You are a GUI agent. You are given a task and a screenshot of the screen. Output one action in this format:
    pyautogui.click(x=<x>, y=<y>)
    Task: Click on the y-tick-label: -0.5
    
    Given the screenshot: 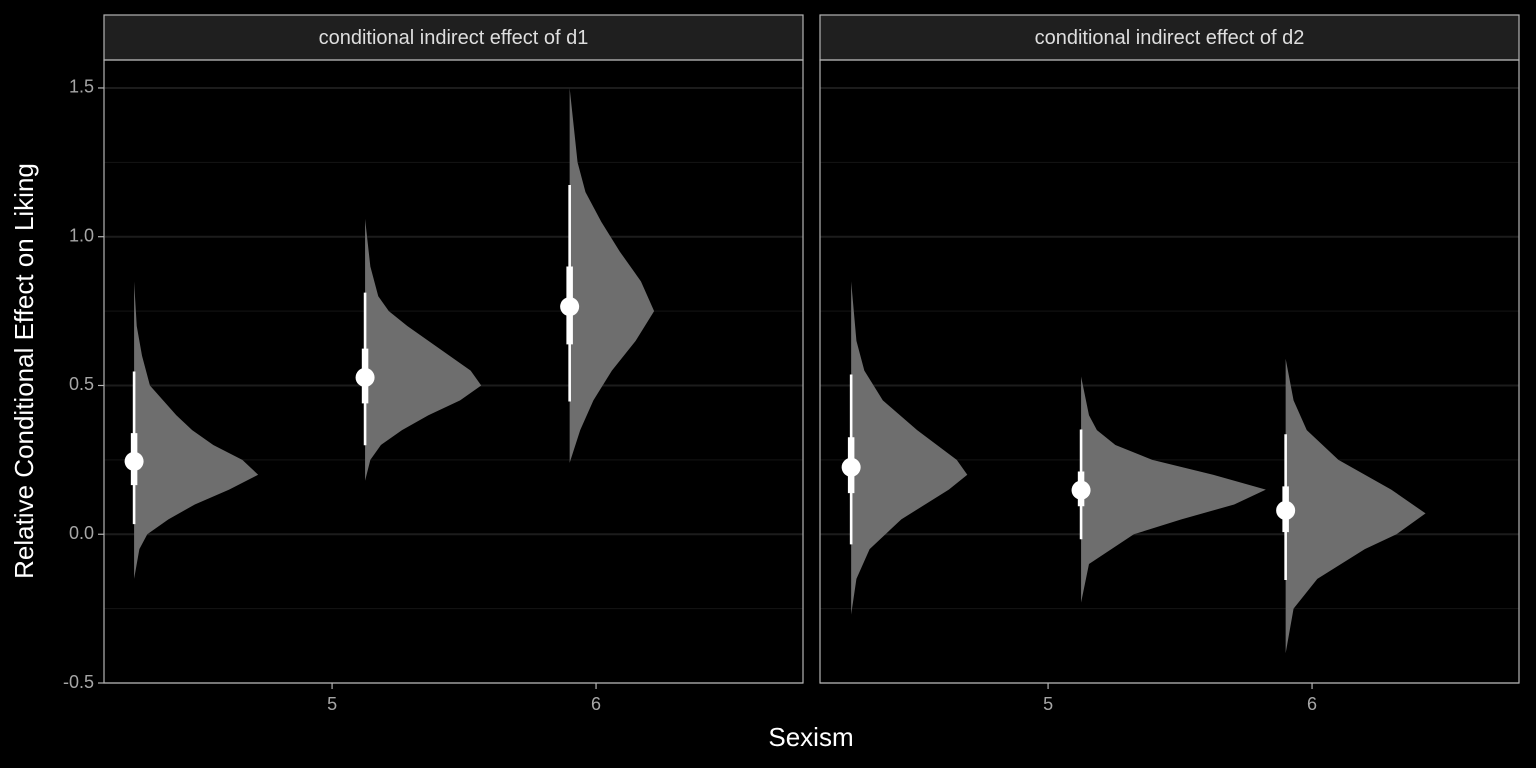 What is the action you would take?
    pyautogui.click(x=78, y=682)
    